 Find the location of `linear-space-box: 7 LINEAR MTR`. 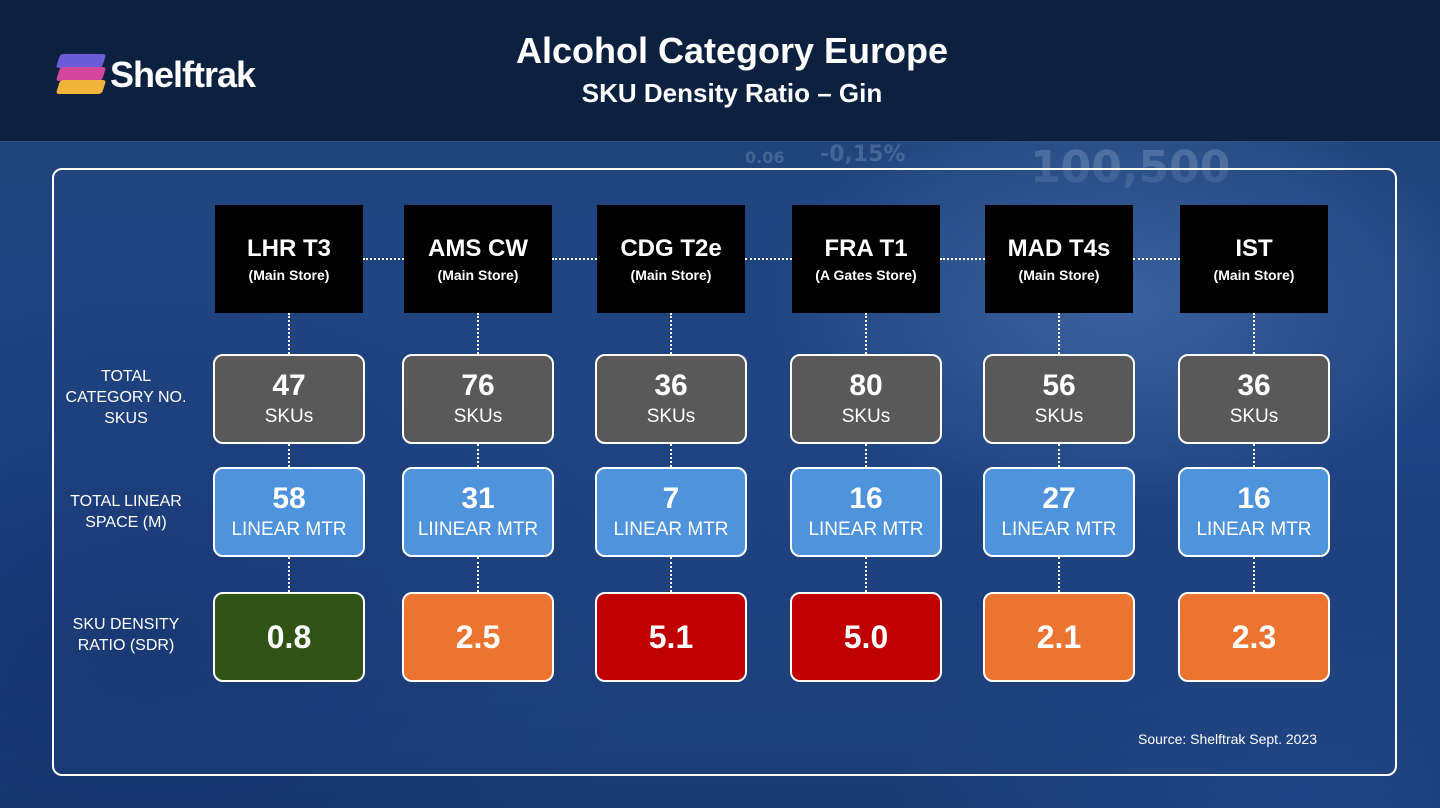

linear-space-box: 7 LINEAR MTR is located at coordinates (671, 512).